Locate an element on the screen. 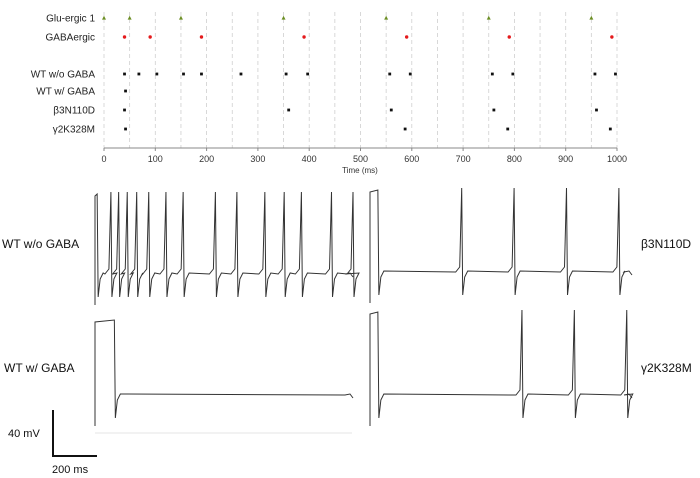 The width and height of the screenshot is (700, 478). x-tick-label: 600 is located at coordinates (411, 159).